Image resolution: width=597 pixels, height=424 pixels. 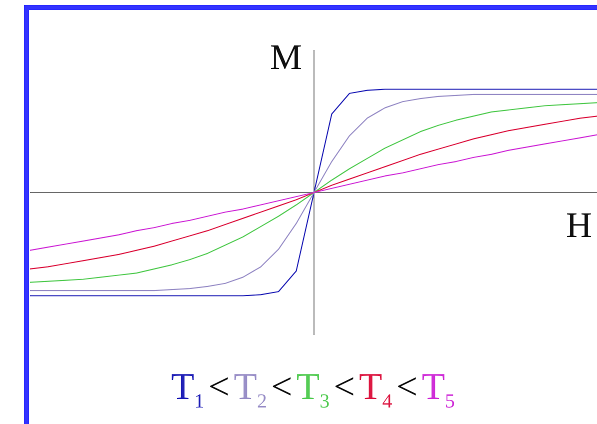 What do you see at coordinates (375, 389) in the screenshot?
I see `text: T$_{4}$` at bounding box center [375, 389].